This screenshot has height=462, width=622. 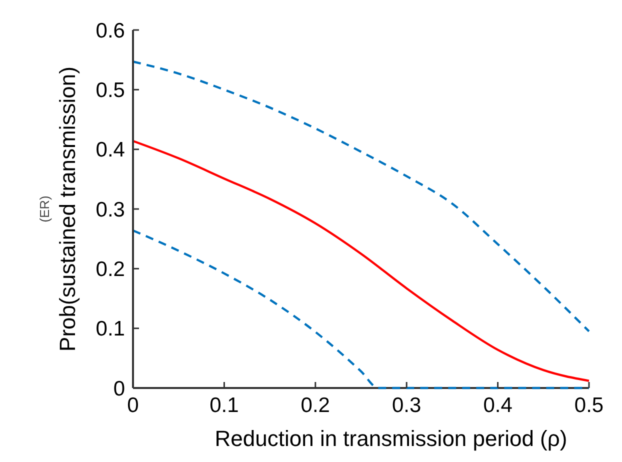 What do you see at coordinates (110, 90) in the screenshot?
I see `y-tick-label: 0.5` at bounding box center [110, 90].